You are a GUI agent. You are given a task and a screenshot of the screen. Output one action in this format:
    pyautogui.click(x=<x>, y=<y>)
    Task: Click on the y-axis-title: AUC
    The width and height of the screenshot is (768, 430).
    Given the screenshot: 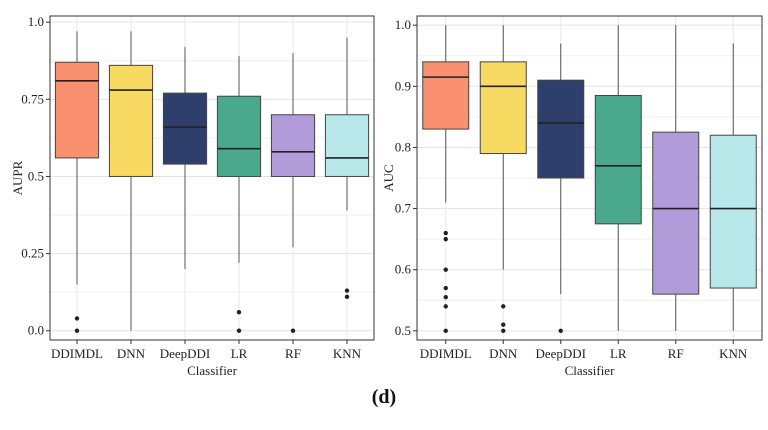 What is the action you would take?
    pyautogui.click(x=388, y=177)
    